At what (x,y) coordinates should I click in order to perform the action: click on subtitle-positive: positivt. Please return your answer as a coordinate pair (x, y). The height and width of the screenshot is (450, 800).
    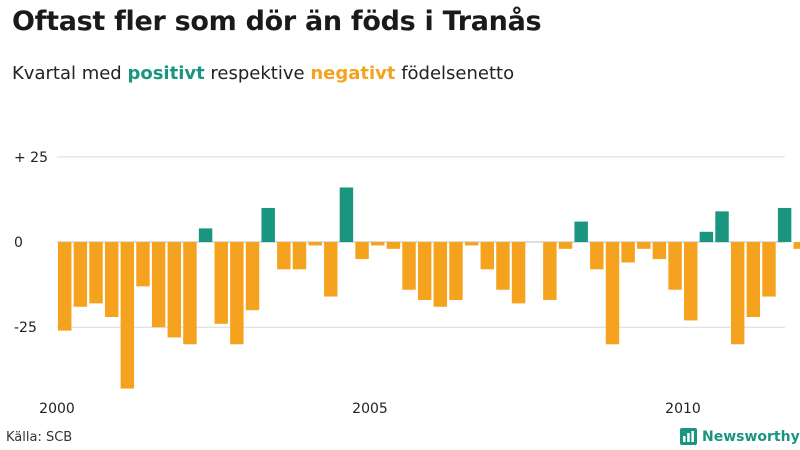
    Looking at the image, I should click on (166, 73).